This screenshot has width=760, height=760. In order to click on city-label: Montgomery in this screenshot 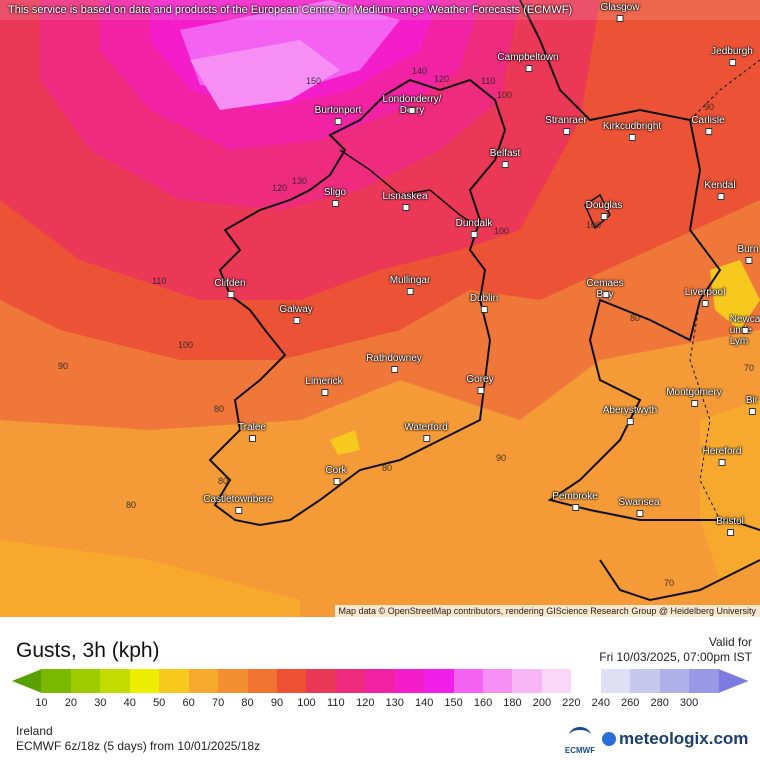, I will do `click(694, 397)`.